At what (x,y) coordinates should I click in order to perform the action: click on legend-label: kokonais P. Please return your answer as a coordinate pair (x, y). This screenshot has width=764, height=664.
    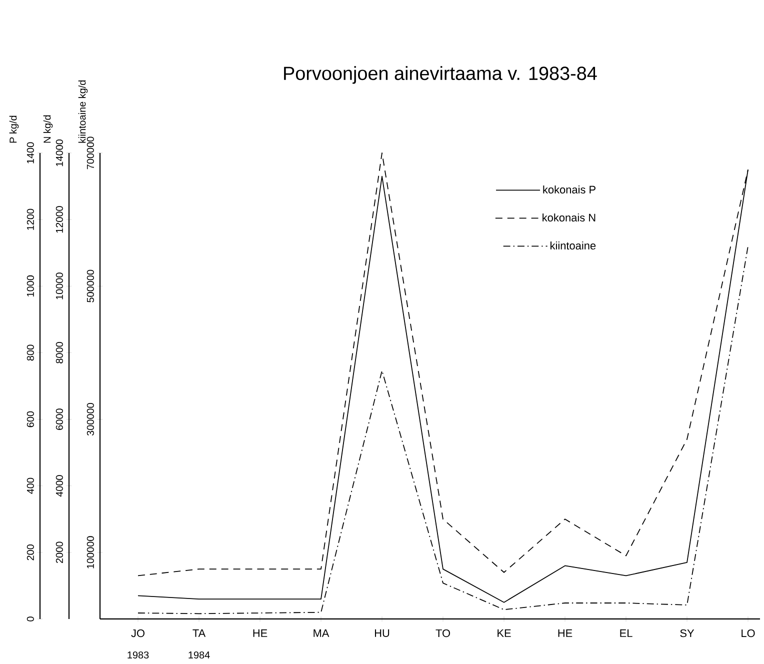
    Looking at the image, I should click on (569, 189).